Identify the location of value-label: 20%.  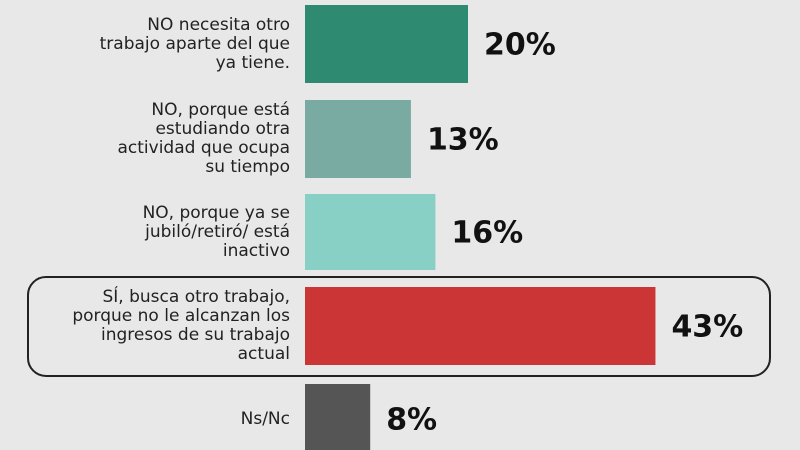
(520, 45).